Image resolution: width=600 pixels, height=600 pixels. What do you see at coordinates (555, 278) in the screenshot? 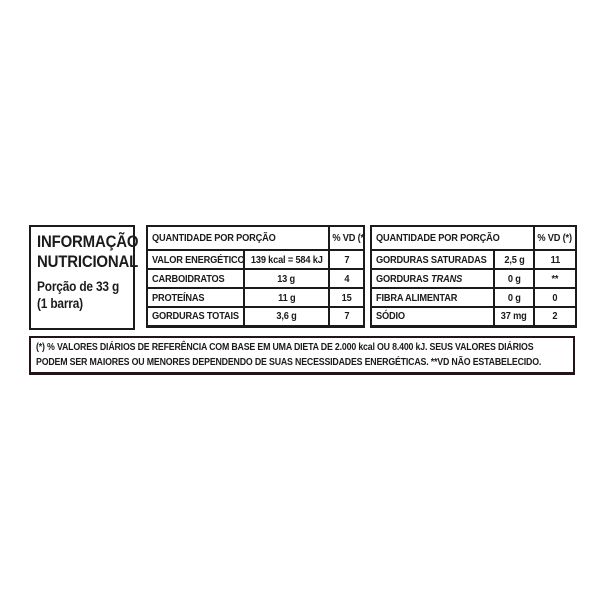
I see `nutrient-vd: **` at bounding box center [555, 278].